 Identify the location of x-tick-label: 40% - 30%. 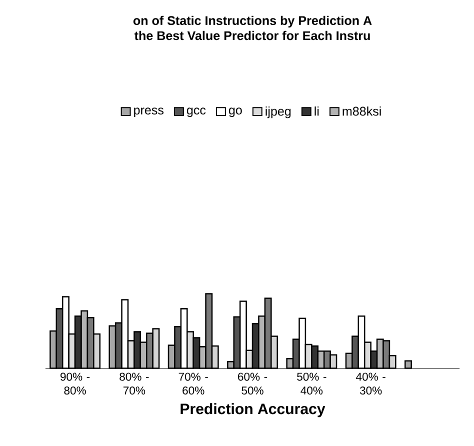
(371, 383).